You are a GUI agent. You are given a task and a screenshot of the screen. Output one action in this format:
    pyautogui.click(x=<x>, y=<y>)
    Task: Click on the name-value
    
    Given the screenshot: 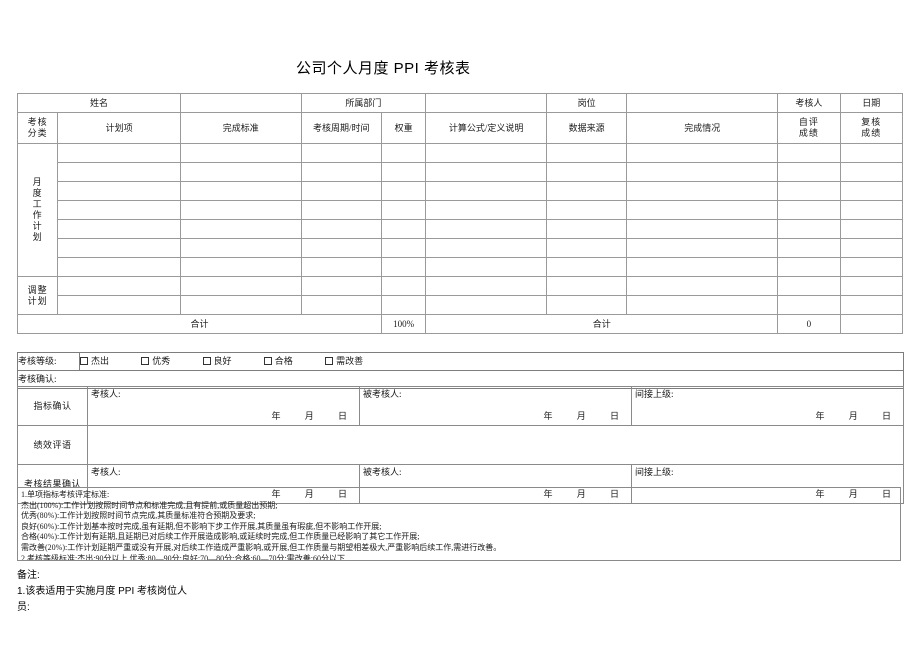 What is the action you would take?
    pyautogui.click(x=240, y=103)
    